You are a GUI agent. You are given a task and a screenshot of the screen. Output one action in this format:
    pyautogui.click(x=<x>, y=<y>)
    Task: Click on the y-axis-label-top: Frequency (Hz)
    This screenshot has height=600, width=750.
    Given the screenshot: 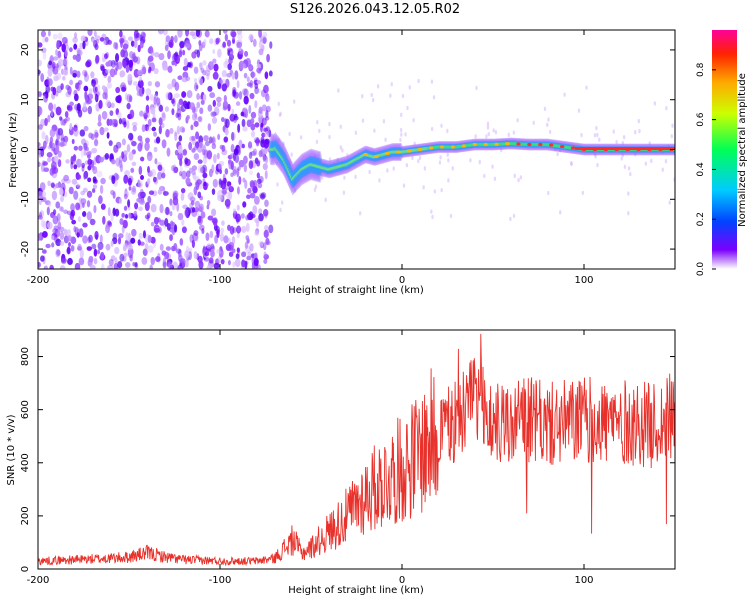 What is the action you would take?
    pyautogui.click(x=13, y=150)
    